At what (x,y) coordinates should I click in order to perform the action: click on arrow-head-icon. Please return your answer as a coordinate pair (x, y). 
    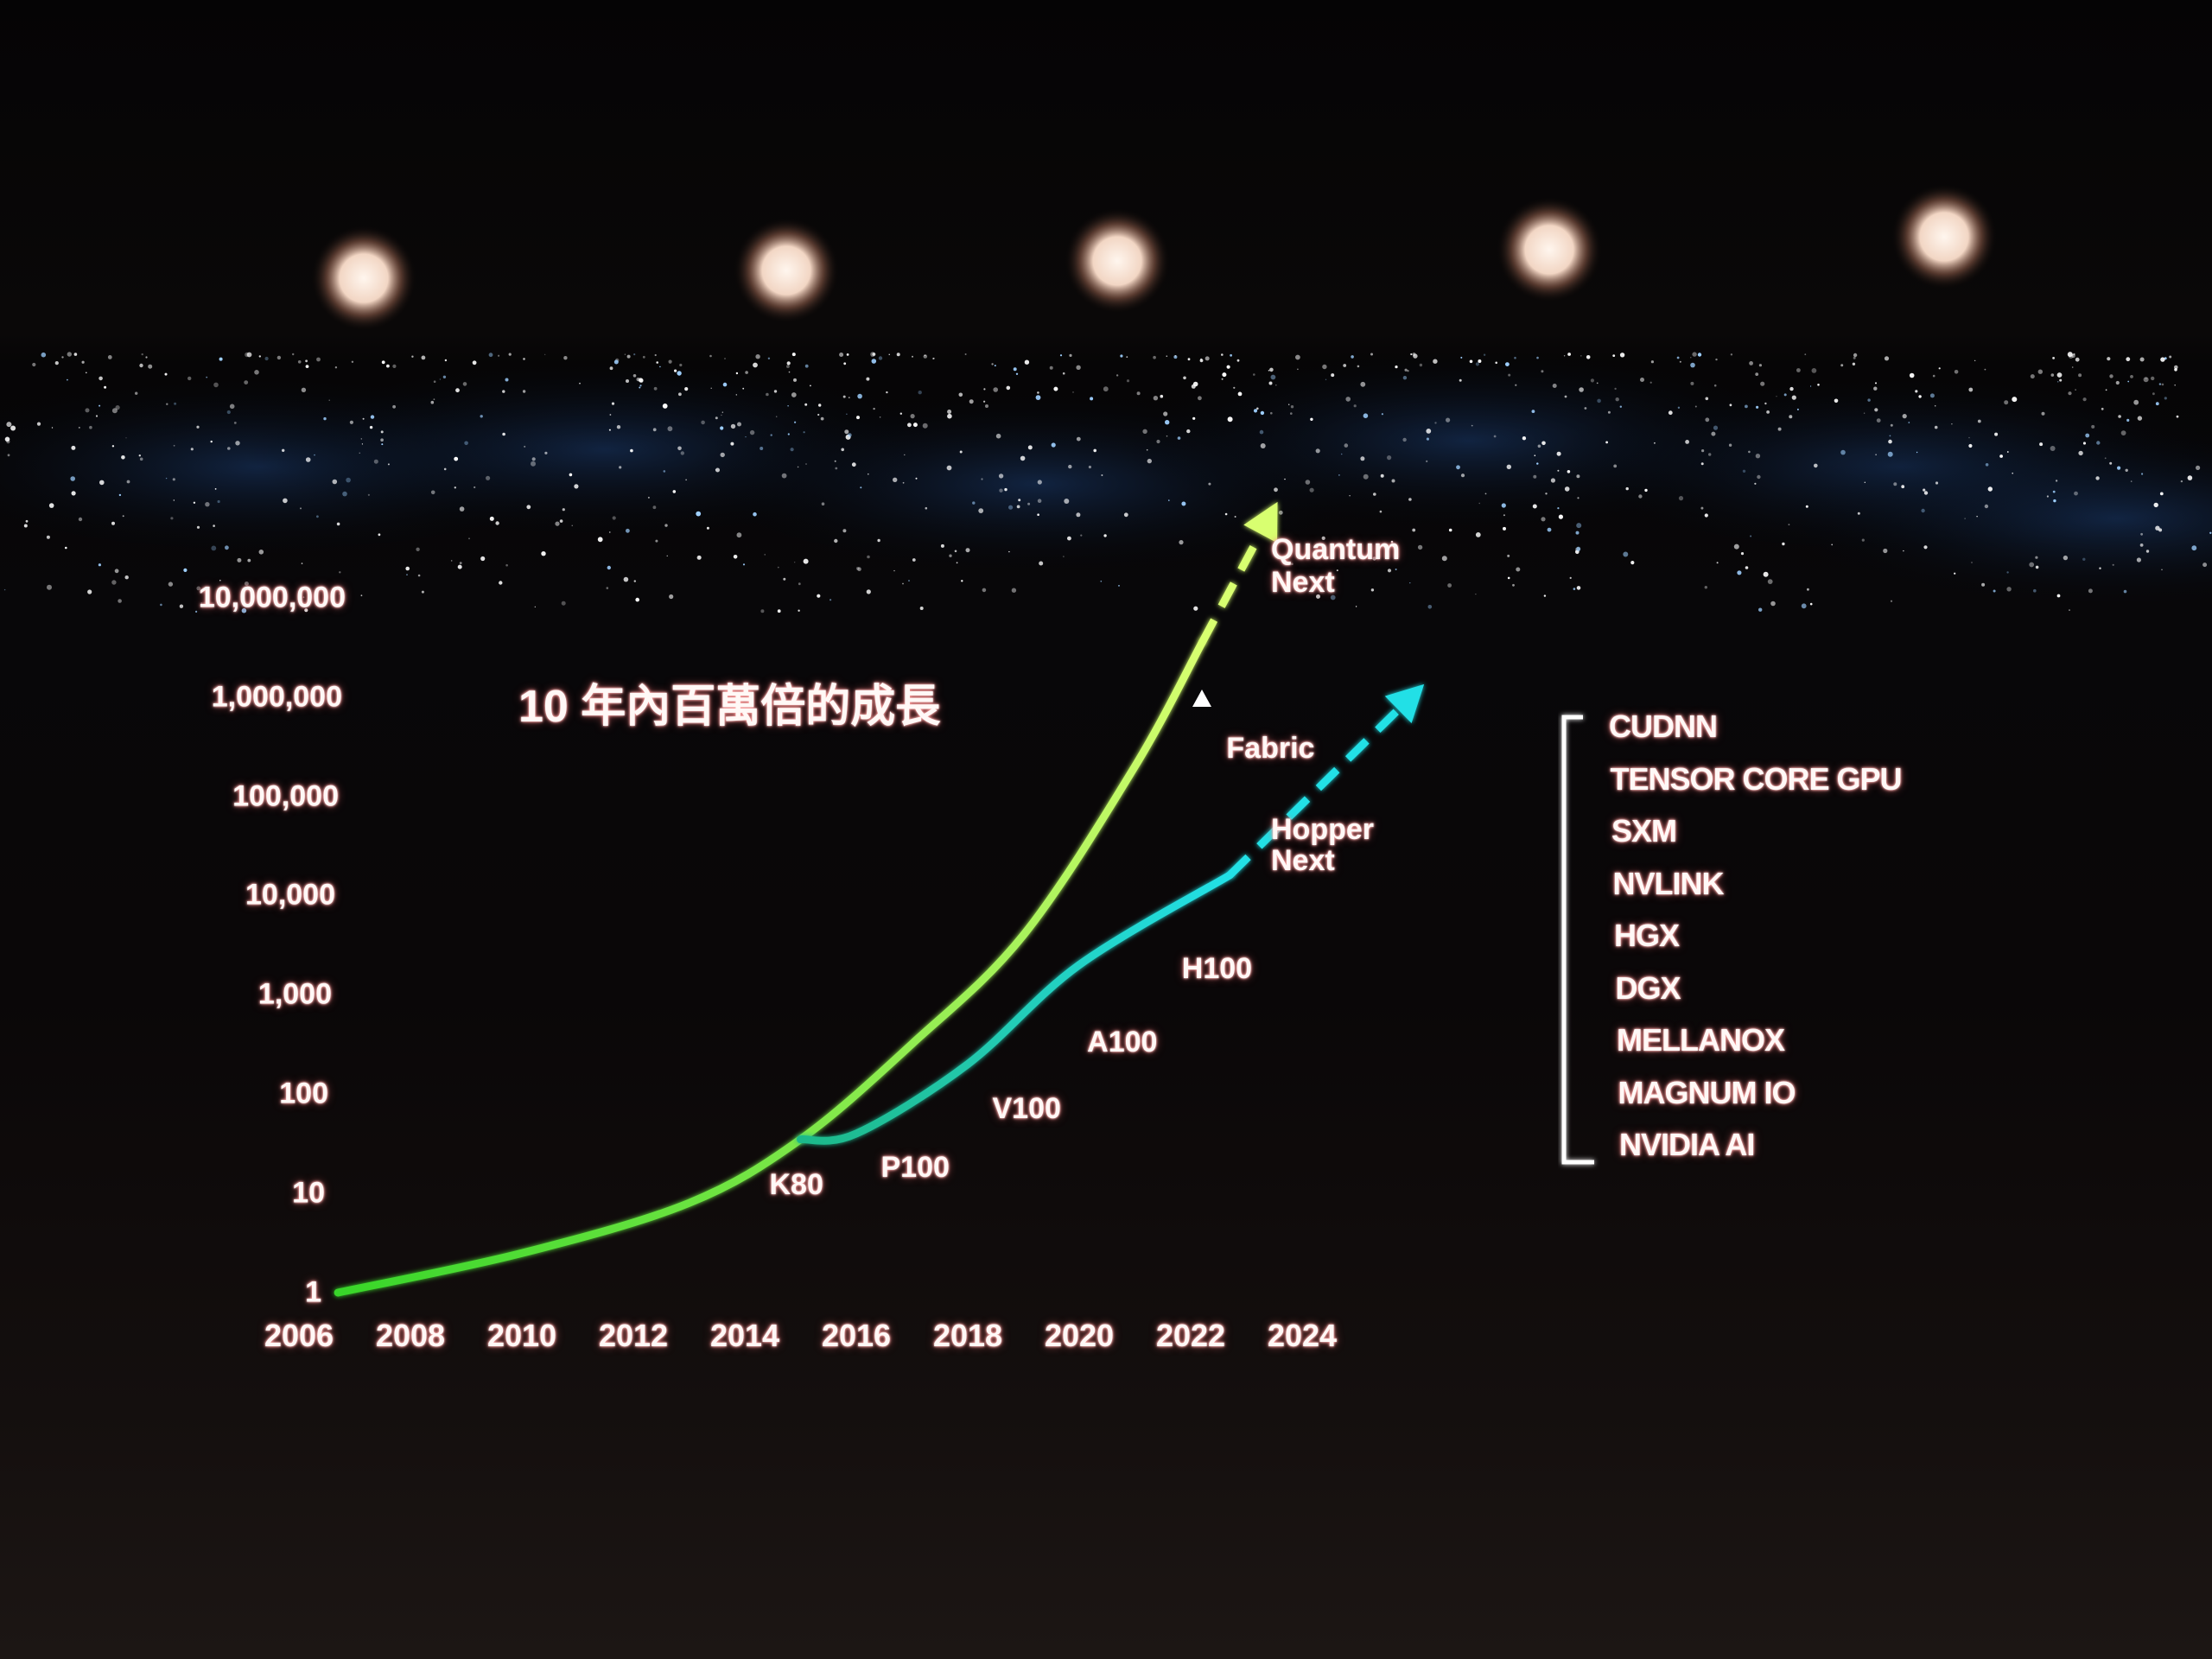
    Looking at the image, I should click on (1404, 703).